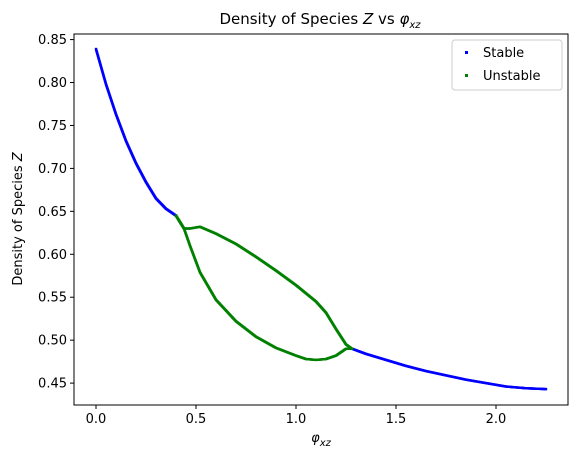 This screenshot has height=463, width=580. What do you see at coordinates (296, 419) in the screenshot?
I see `x-tick-label: 1.0` at bounding box center [296, 419].